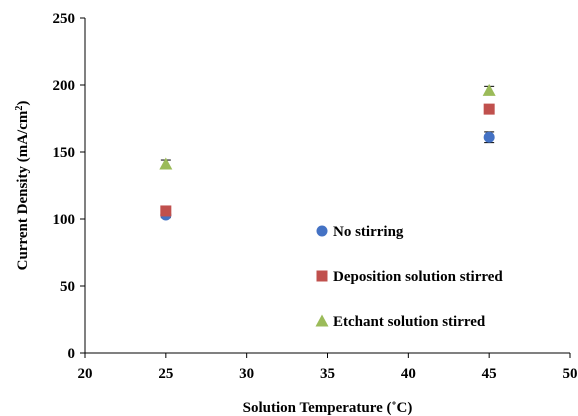  Describe the element at coordinates (72, 354) in the screenshot. I see `y-tick-label: 0` at that location.